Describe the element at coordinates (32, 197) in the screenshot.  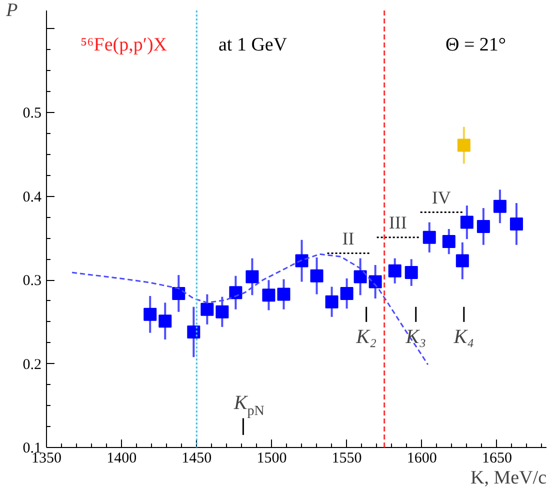
I see `y-tick-label: 0.4` at that location.